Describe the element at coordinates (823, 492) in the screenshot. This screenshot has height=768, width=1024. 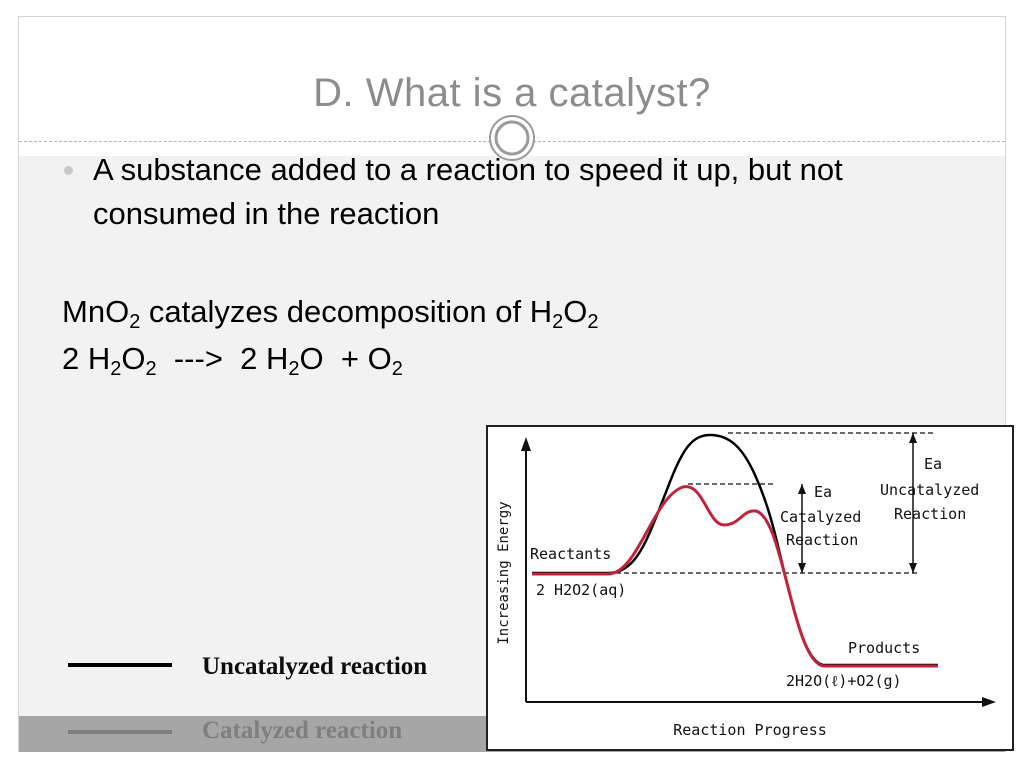
I see `ea-catalyzed-label: Ea` at that location.